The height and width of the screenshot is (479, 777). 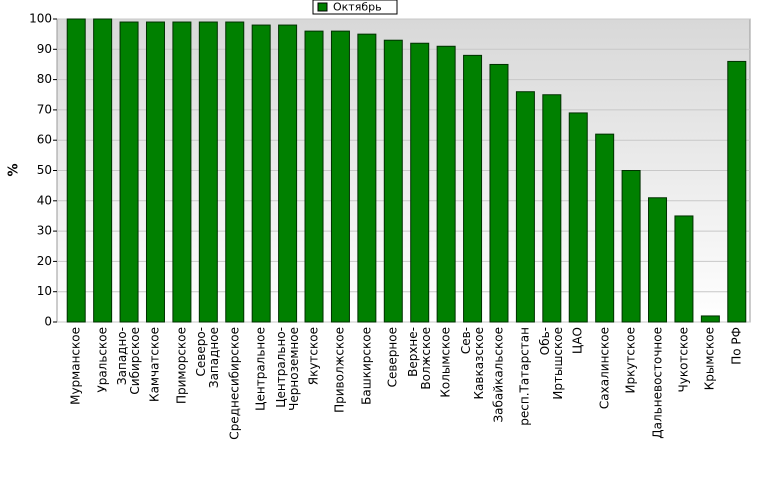 I want to click on x-tick-label: По РФ, so click(x=736, y=346).